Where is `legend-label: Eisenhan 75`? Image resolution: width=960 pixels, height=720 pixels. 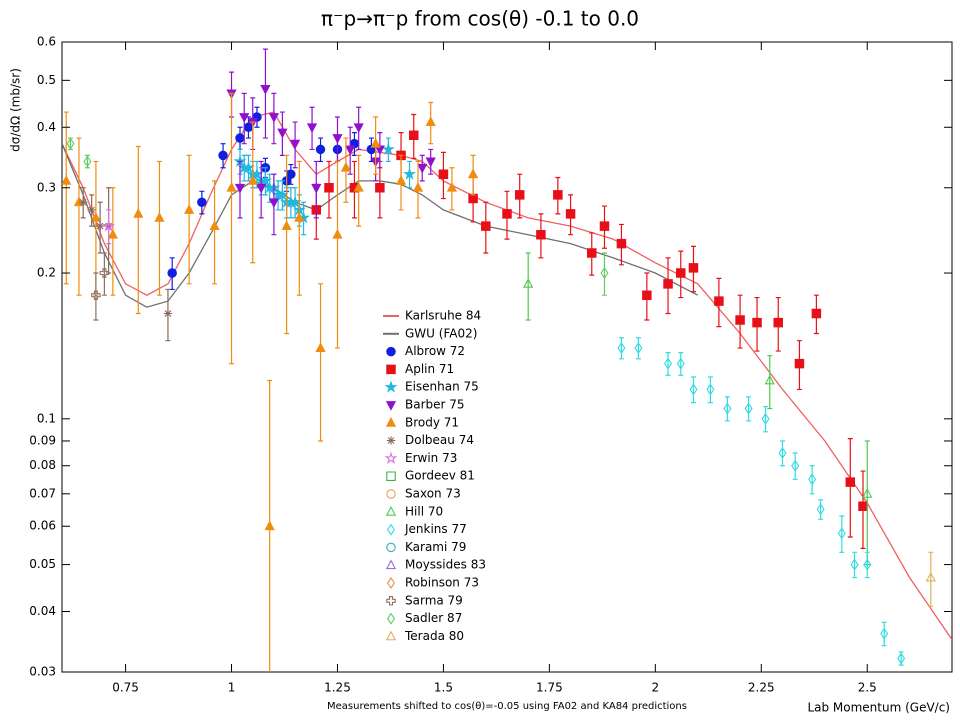 legend-label: Eisenhan 75 is located at coordinates (442, 387).